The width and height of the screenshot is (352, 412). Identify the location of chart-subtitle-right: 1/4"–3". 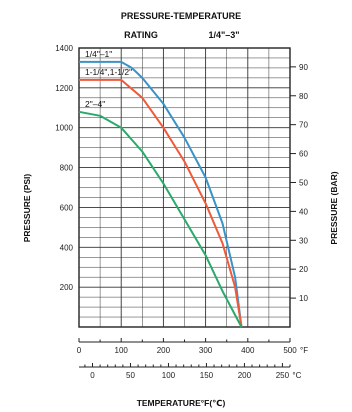
(223, 35).